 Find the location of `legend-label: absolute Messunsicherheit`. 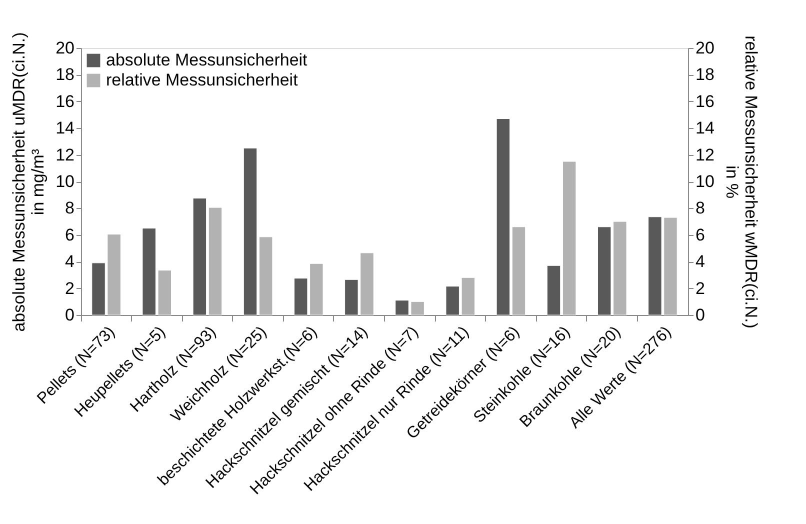

legend-label: absolute Messunsicherheit is located at coordinates (207, 60).